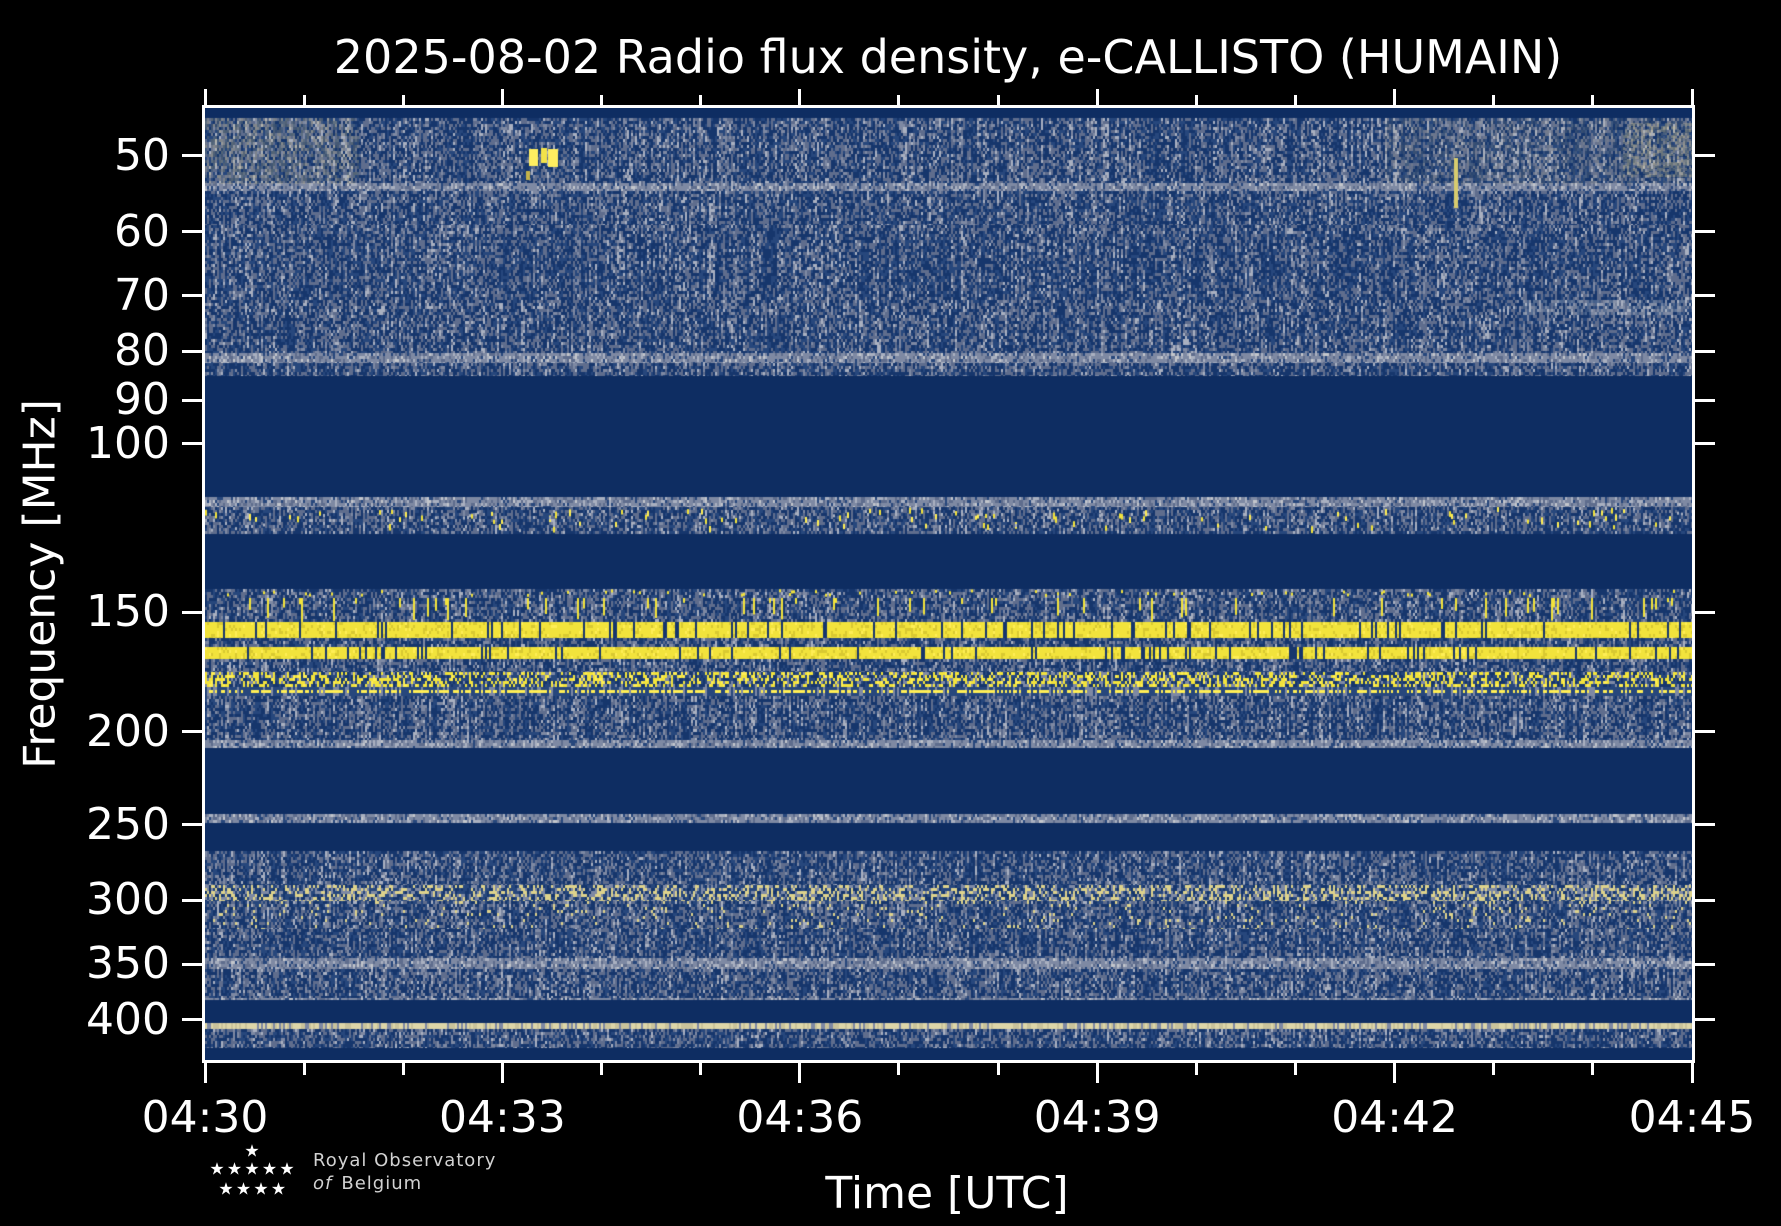 The height and width of the screenshot is (1226, 1781). I want to click on x-tick-label: 04:30, so click(205, 1117).